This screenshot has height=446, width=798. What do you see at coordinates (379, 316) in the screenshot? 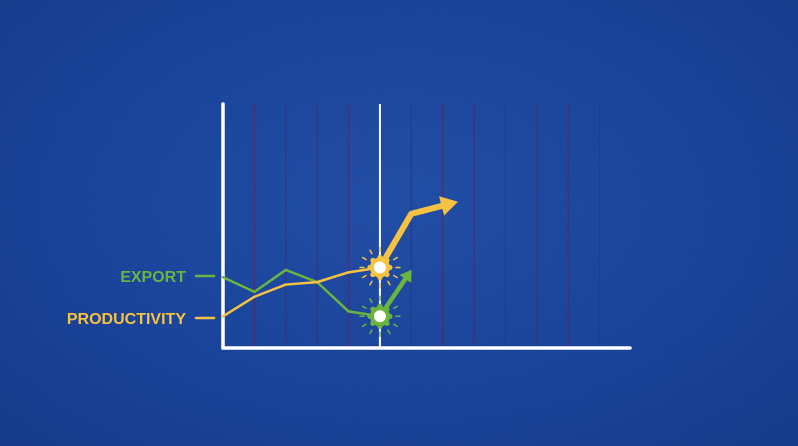
I see `gear-center-export` at bounding box center [379, 316].